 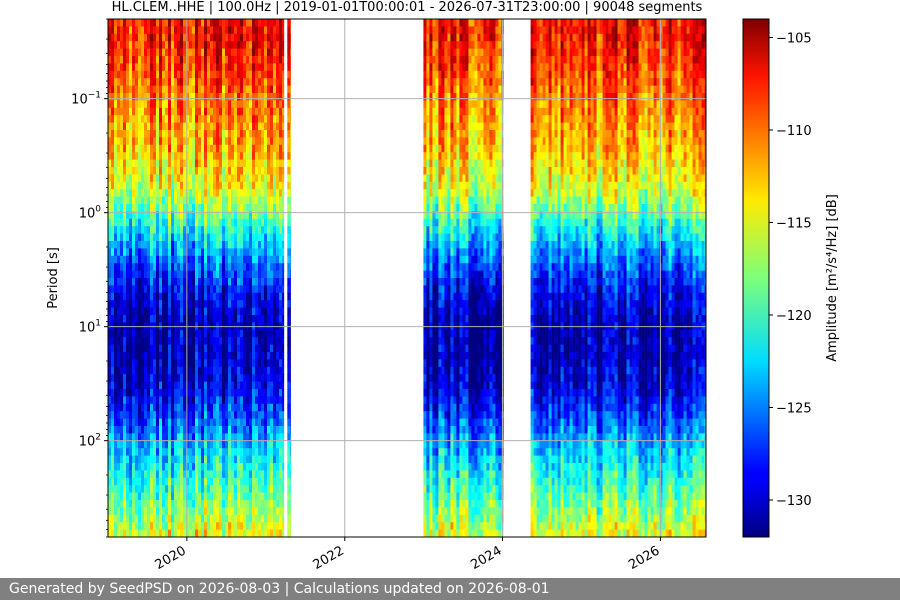 I want to click on heatmap-column, so click(x=440, y=278).